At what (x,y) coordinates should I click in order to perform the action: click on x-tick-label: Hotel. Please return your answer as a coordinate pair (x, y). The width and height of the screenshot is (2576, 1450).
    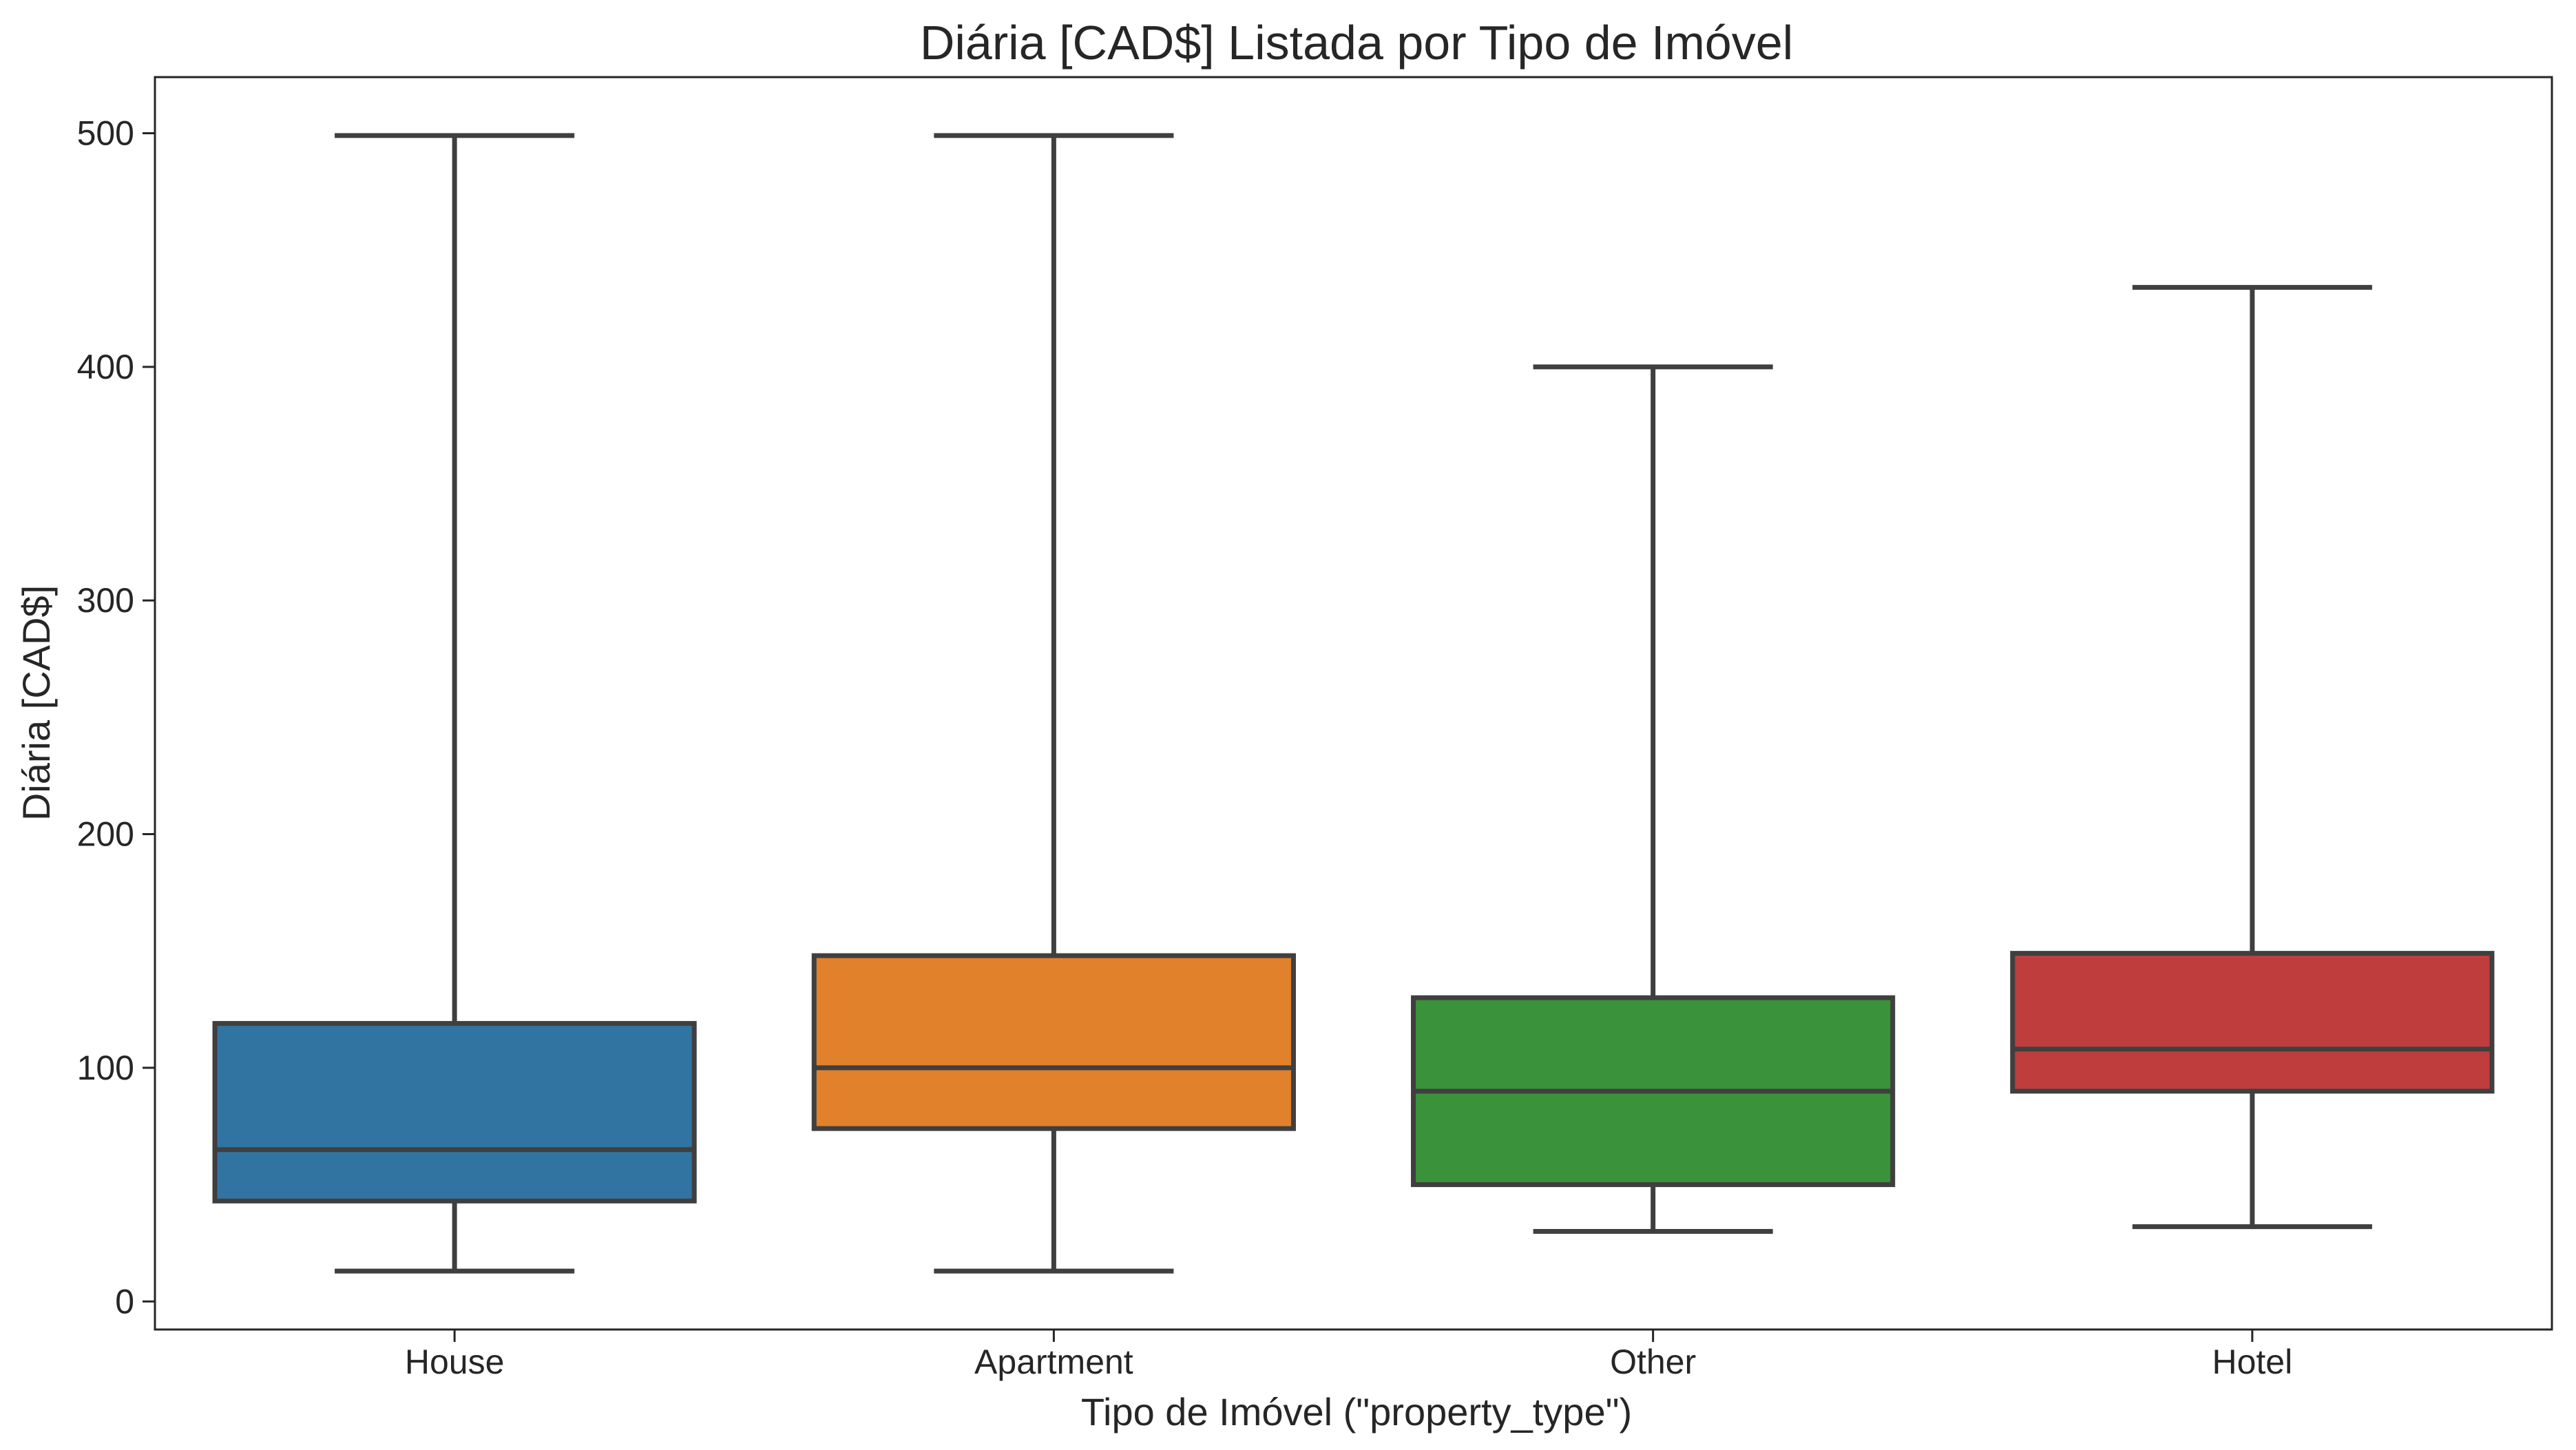
    Looking at the image, I should click on (2252, 1362).